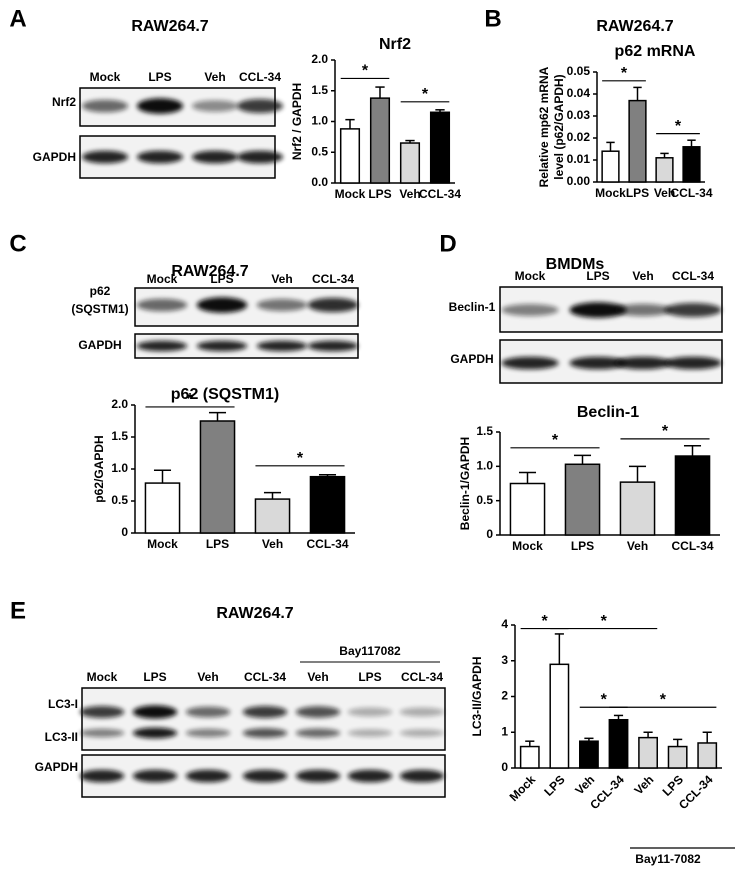 The image size is (741, 869). I want to click on y-axis-label: level (p62/GAPDH), so click(559, 126).